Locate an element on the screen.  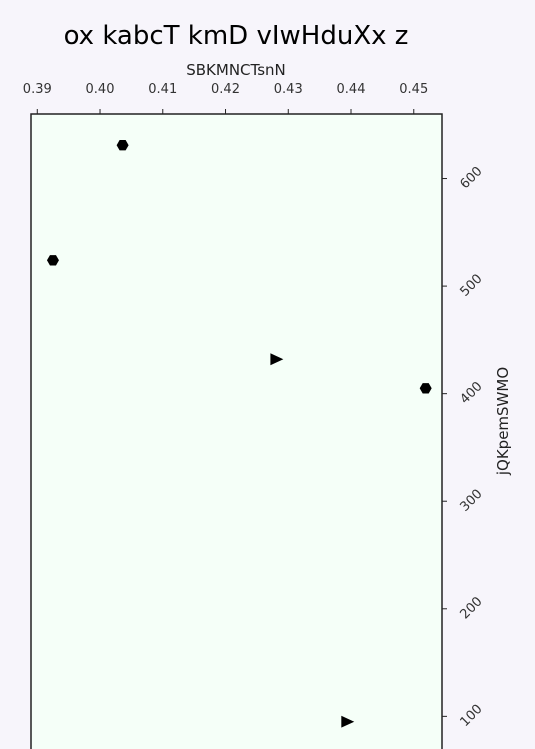
y-tick-label: 500 is located at coordinates (471, 286).